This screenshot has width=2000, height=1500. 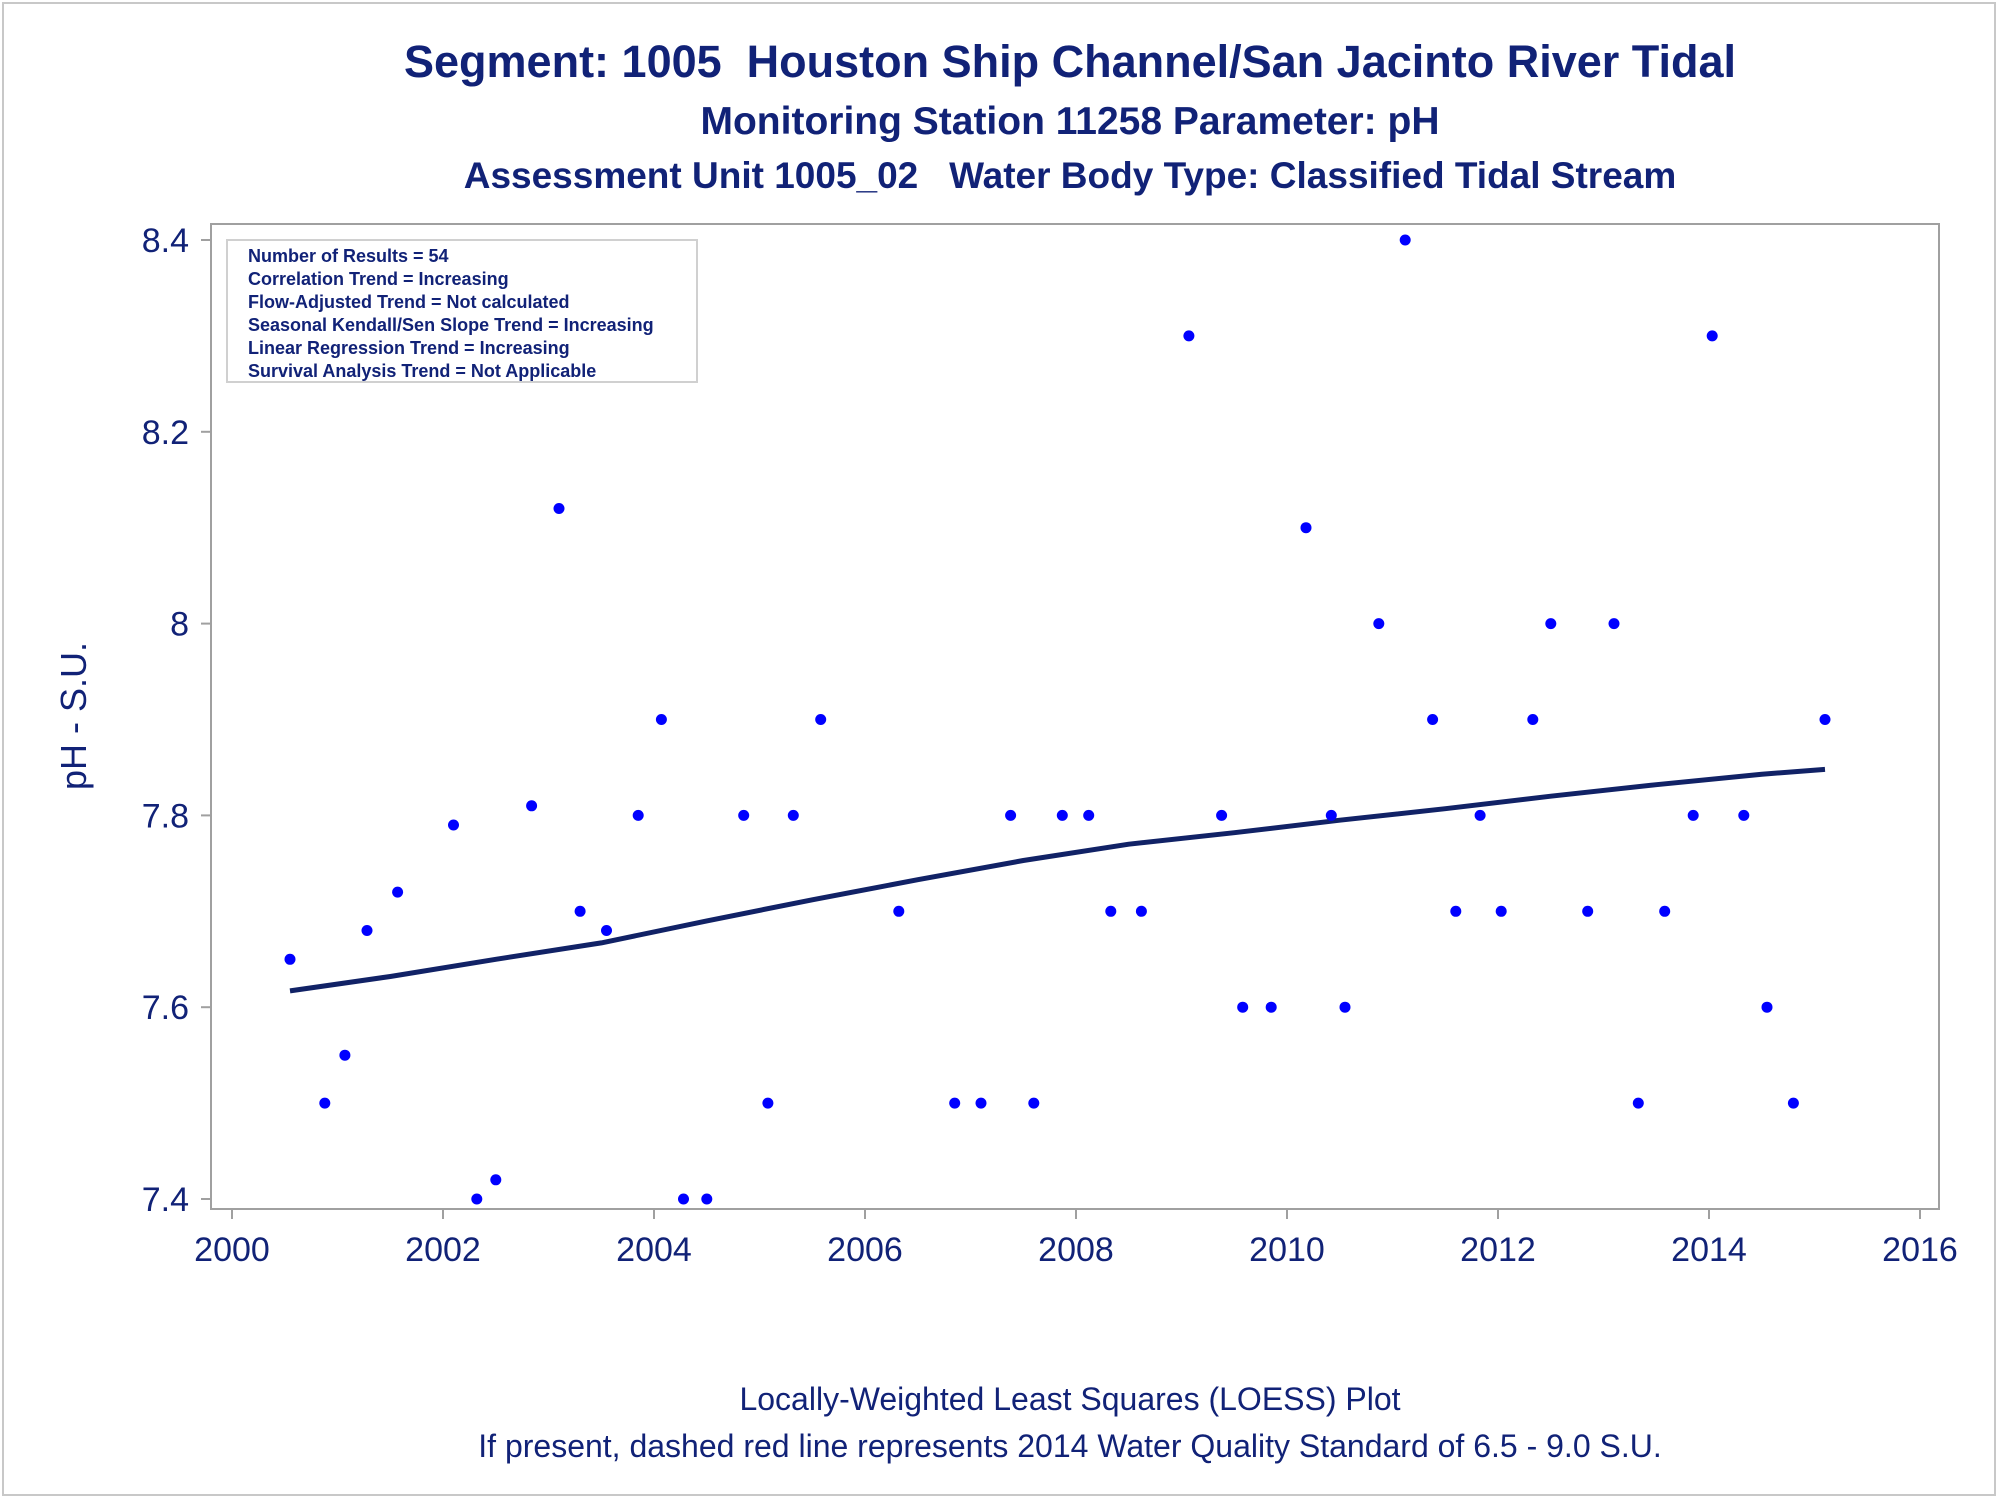 I want to click on x-tick-label: 2008, so click(x=1076, y=1250).